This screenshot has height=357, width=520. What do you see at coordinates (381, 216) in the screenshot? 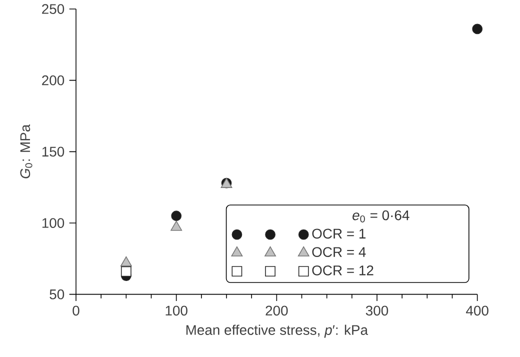
I see `legend-title: e$_{0}$ = 0·64` at bounding box center [381, 216].